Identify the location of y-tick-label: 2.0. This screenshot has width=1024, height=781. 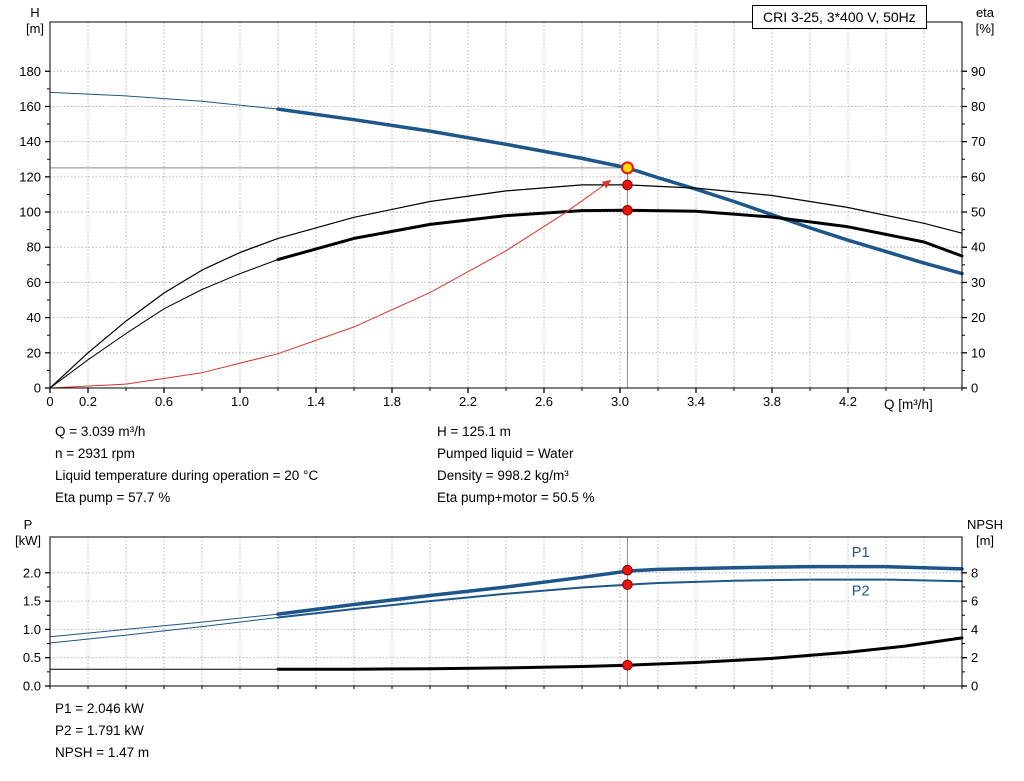
(32, 572).